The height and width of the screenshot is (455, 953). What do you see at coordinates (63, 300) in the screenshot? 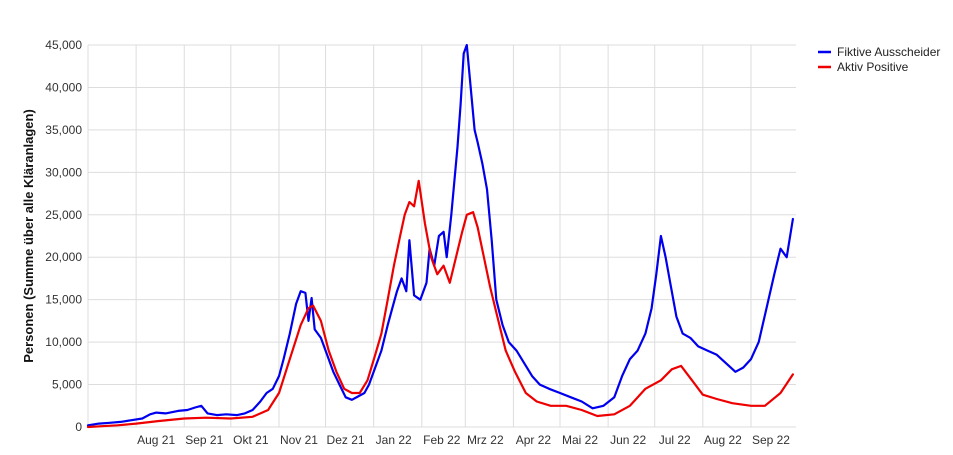
I see `y-tick-label: 15,000` at bounding box center [63, 300].